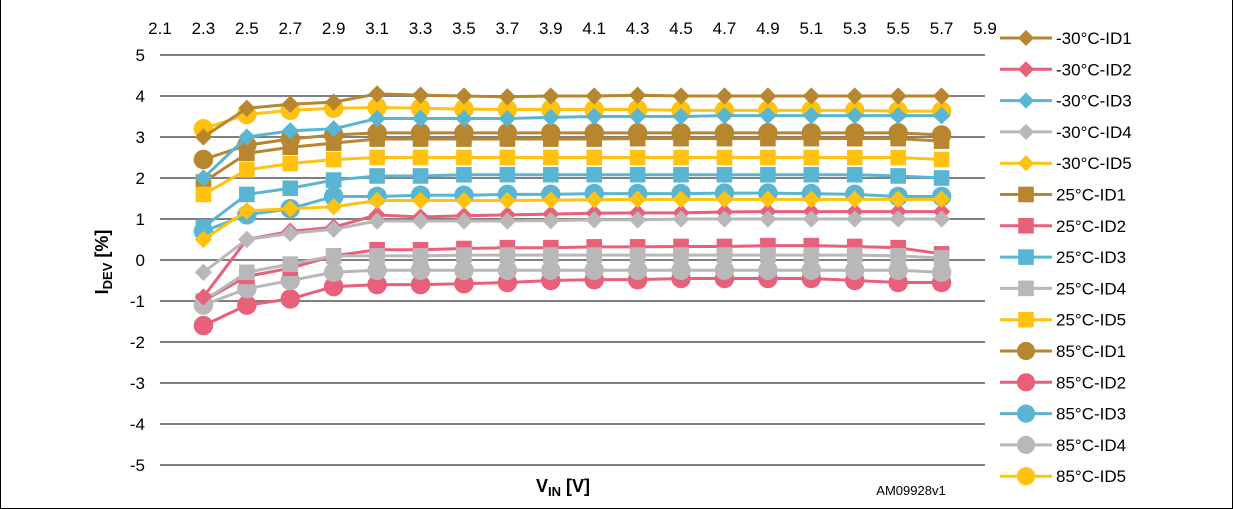 Image resolution: width=1233 pixels, height=509 pixels. What do you see at coordinates (204, 28) in the screenshot?
I see `x-tick-label: 2.3` at bounding box center [204, 28].